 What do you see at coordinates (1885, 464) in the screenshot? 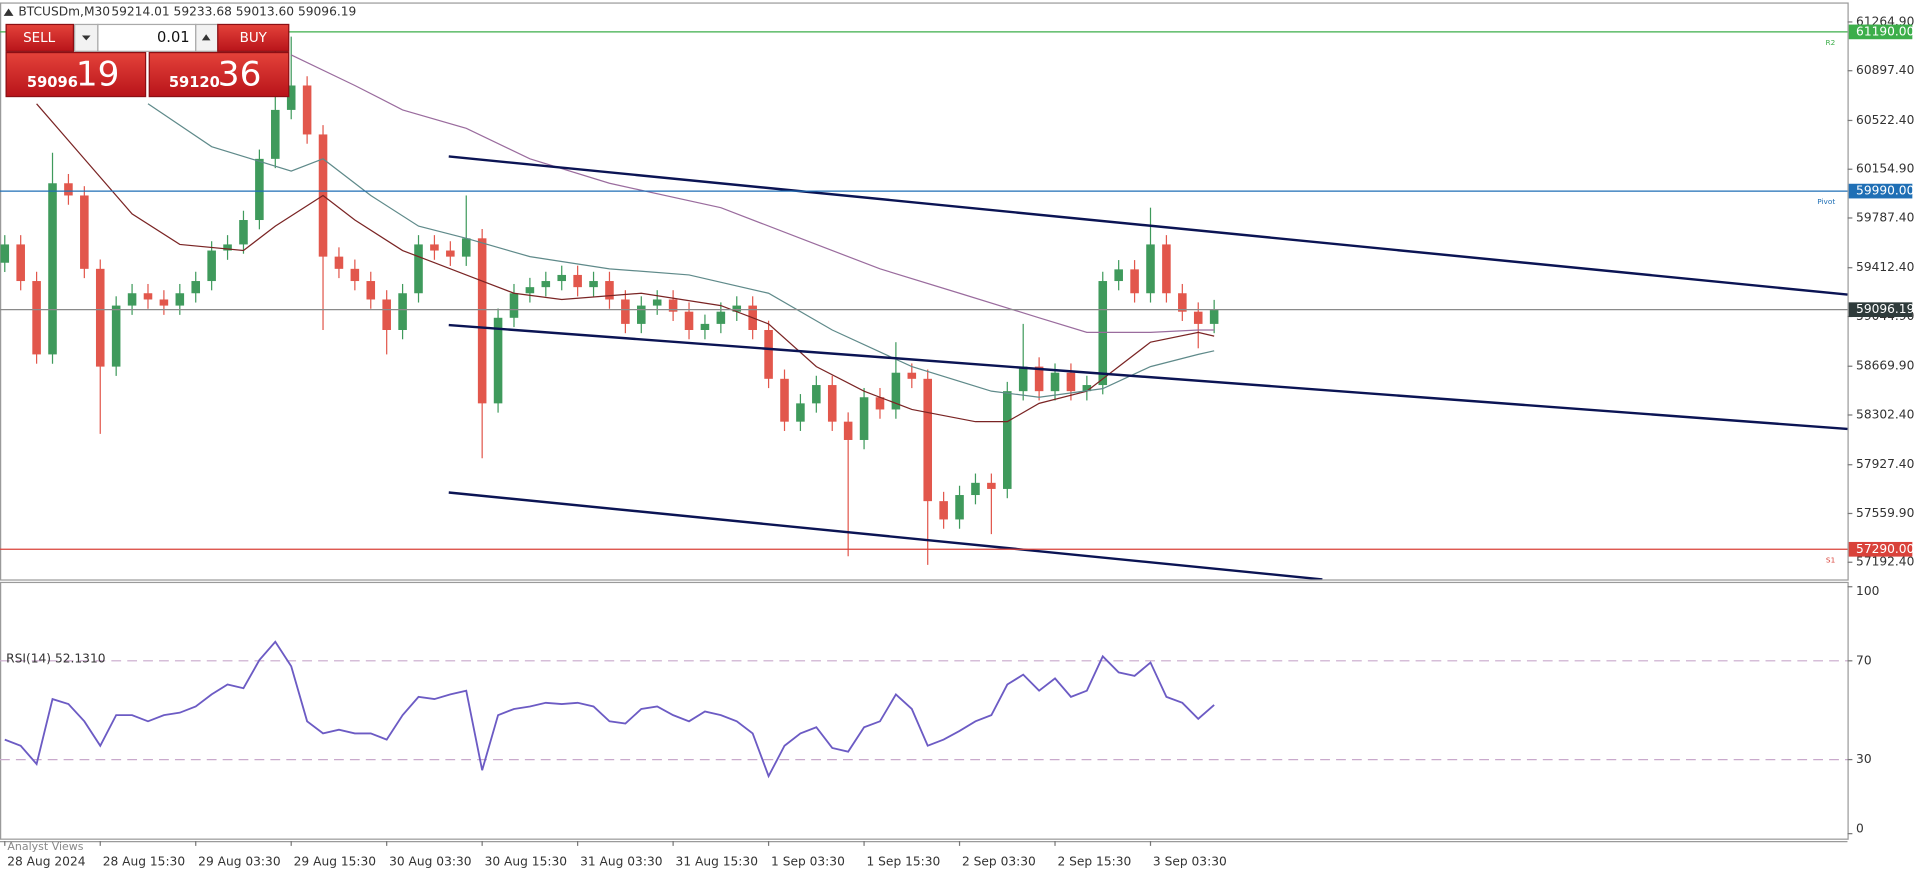
I see `y-tick-label: 57927.40` at bounding box center [1885, 464].